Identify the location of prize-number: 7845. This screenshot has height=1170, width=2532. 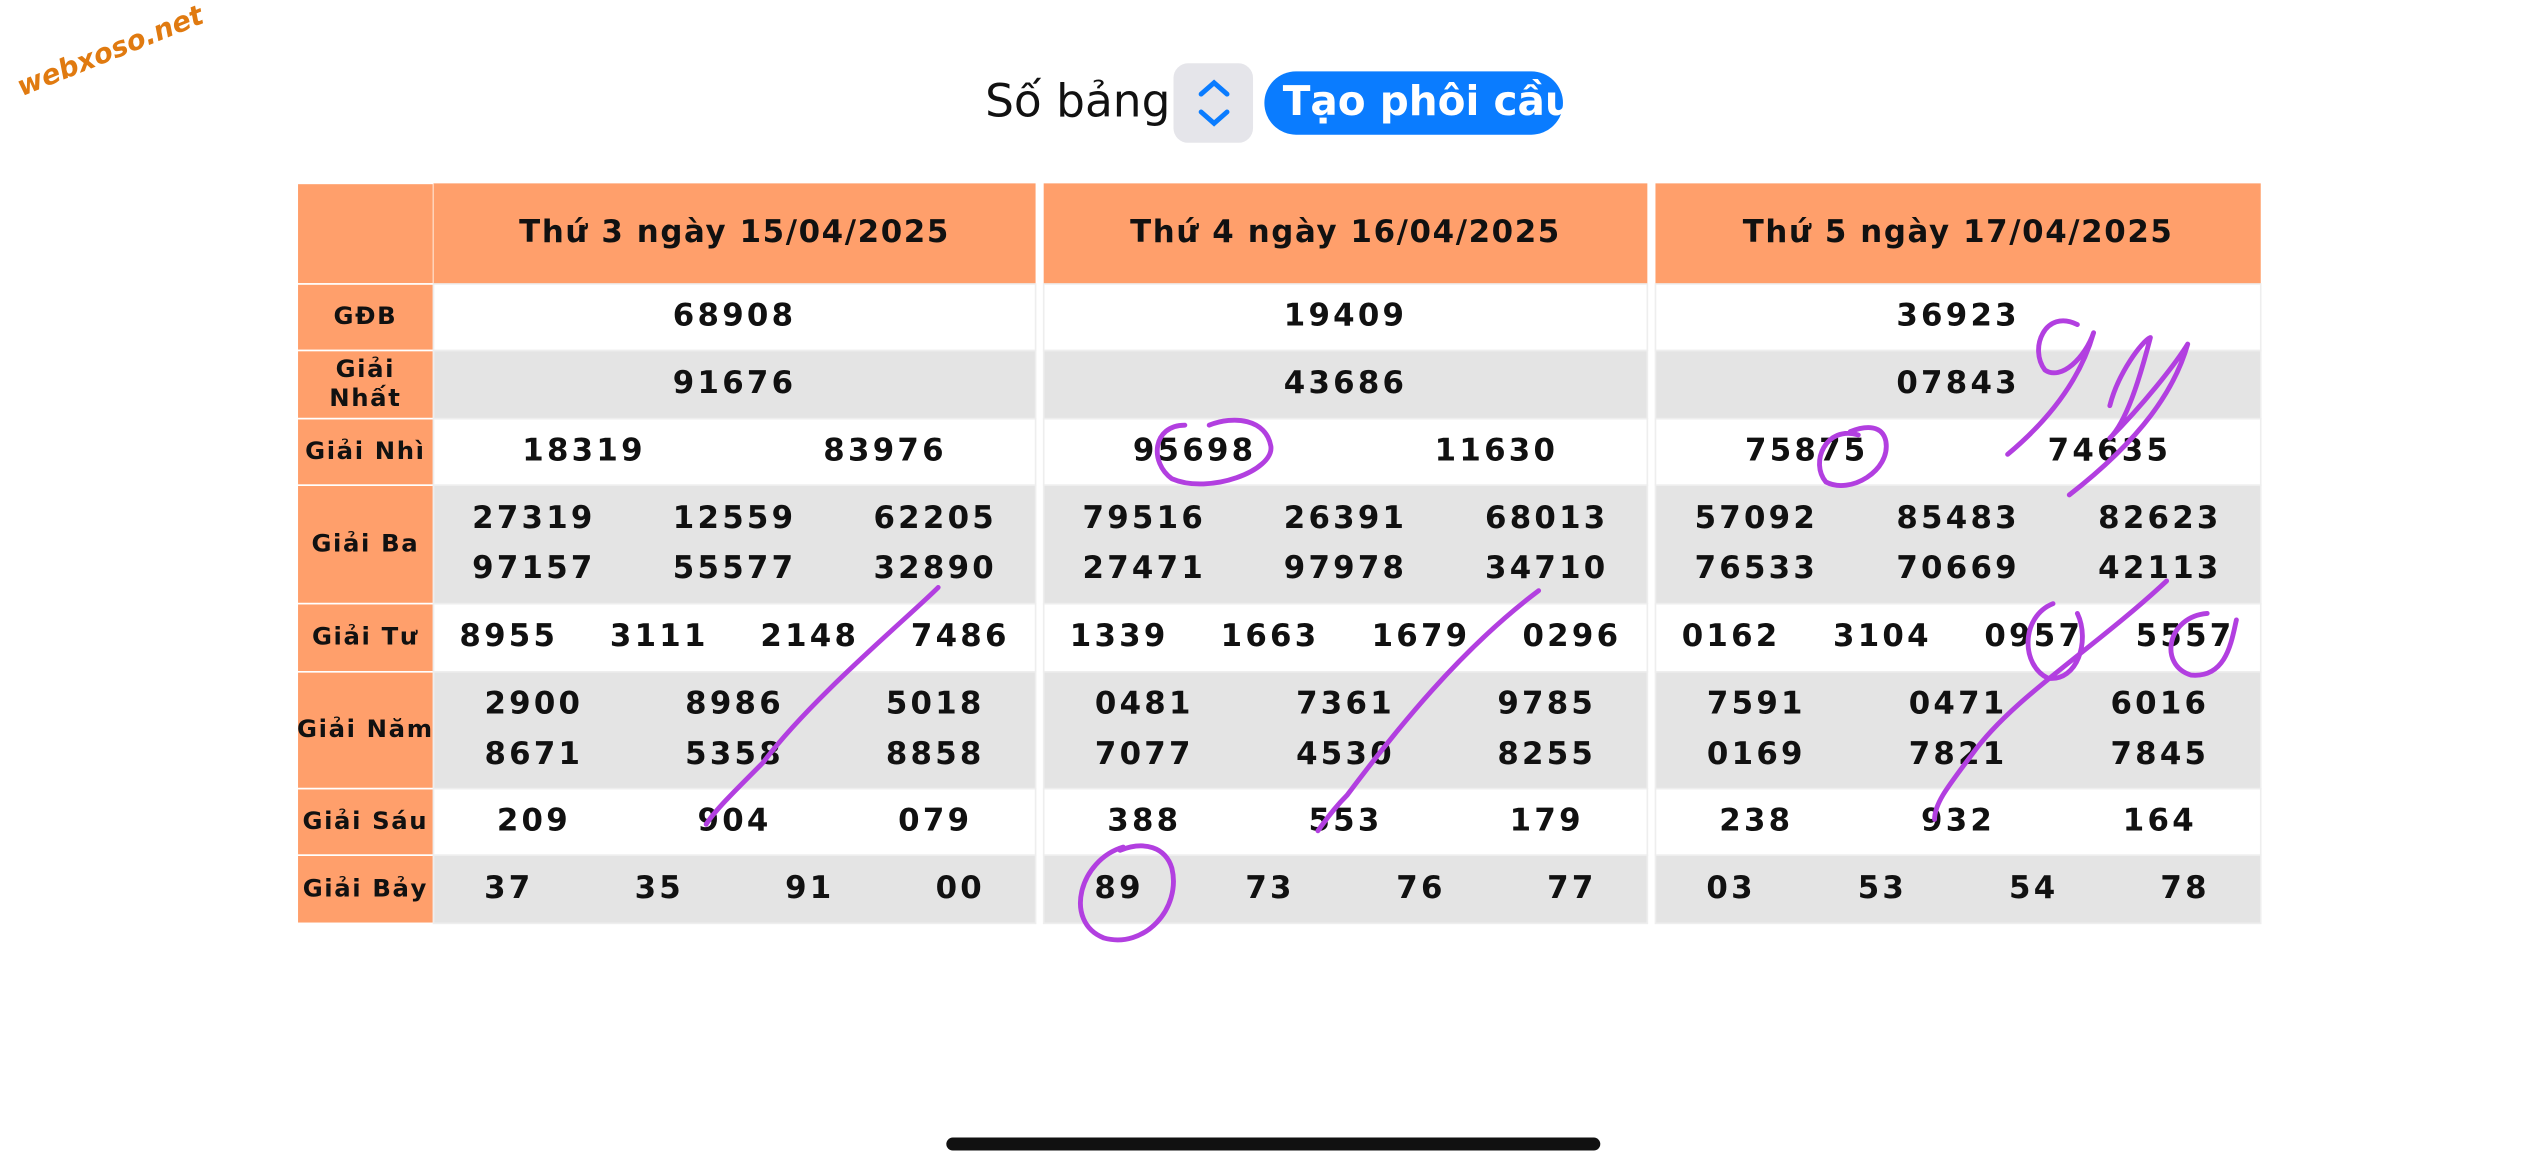
(2159, 754).